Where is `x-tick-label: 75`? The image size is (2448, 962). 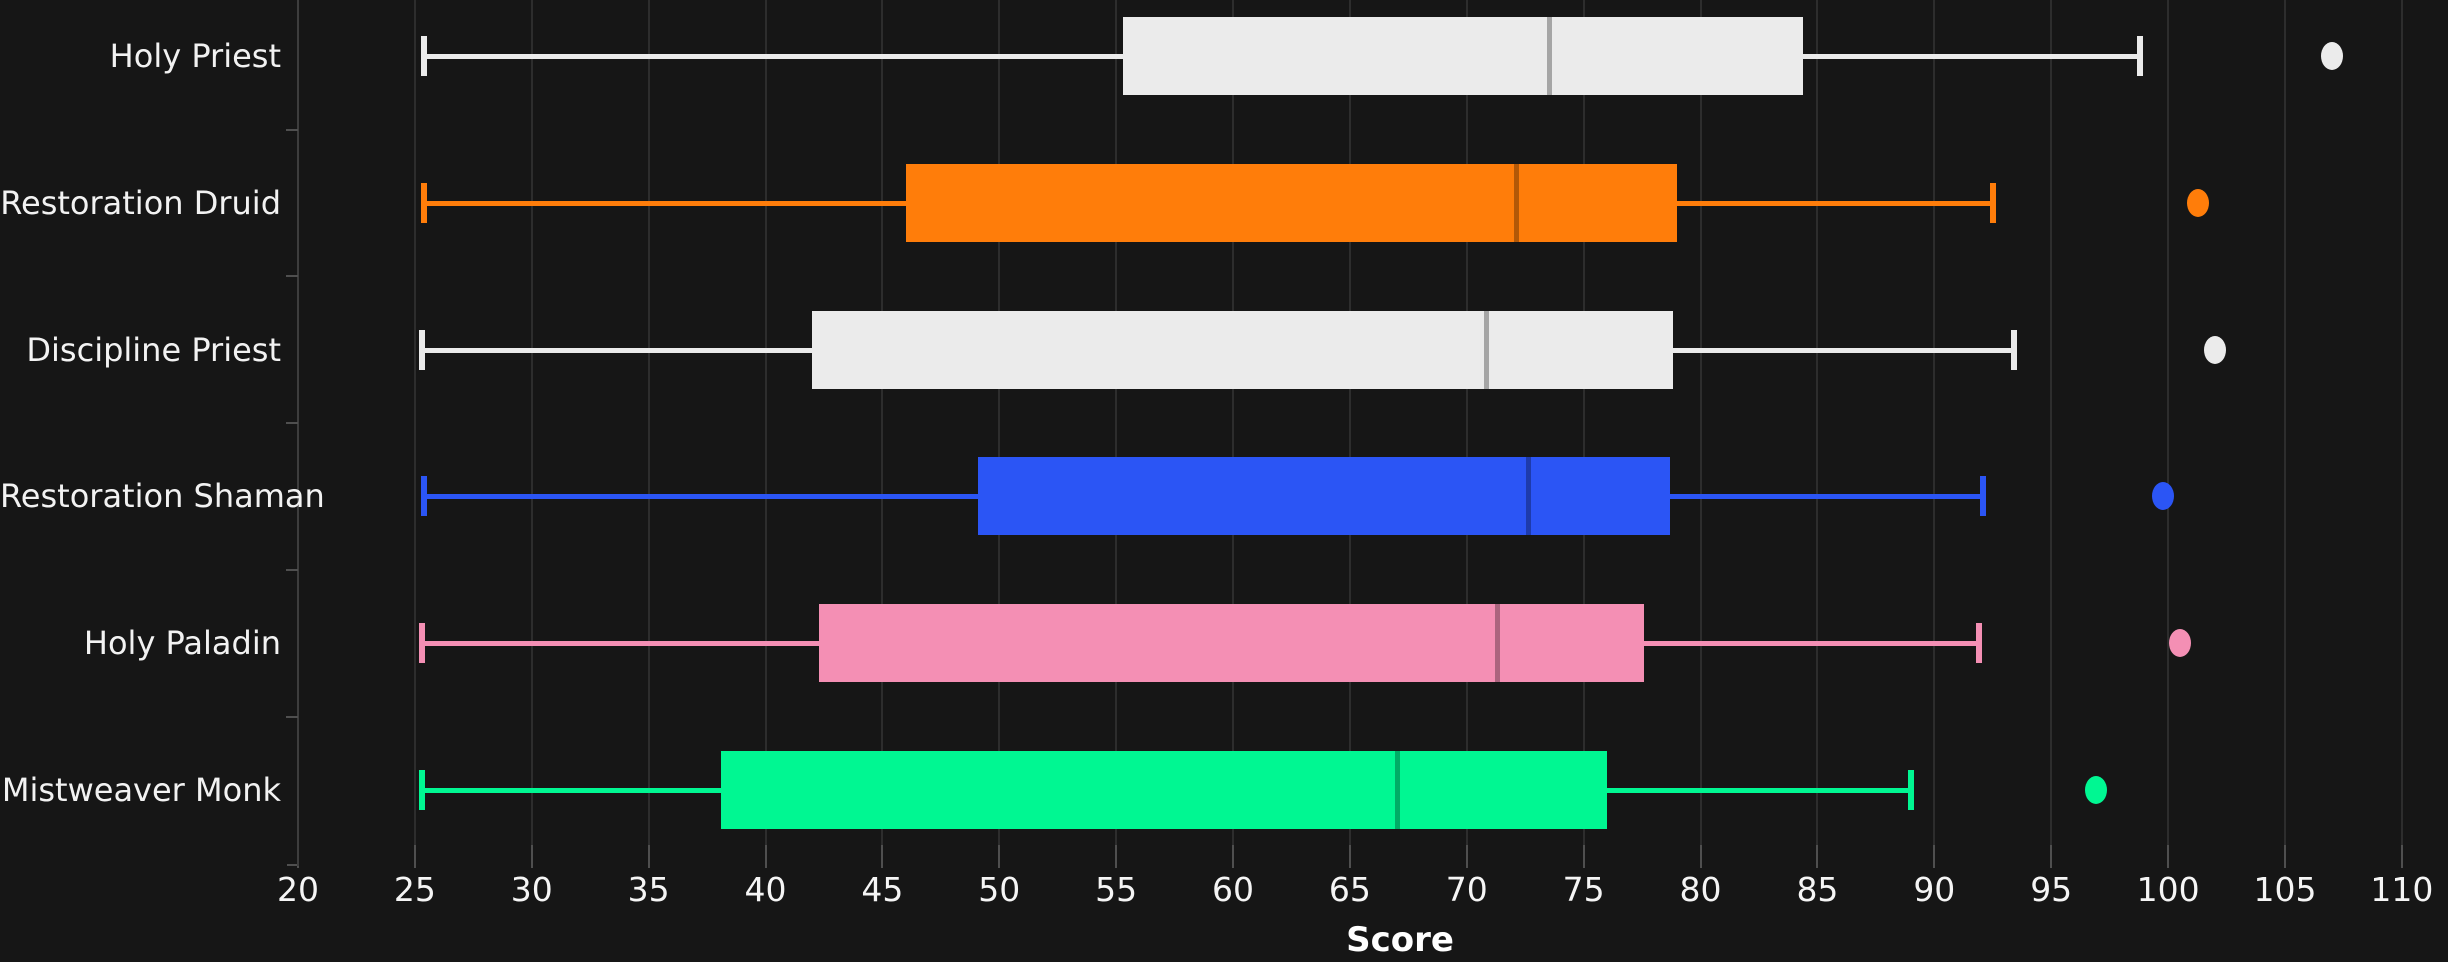 x-tick-label: 75 is located at coordinates (1583, 889).